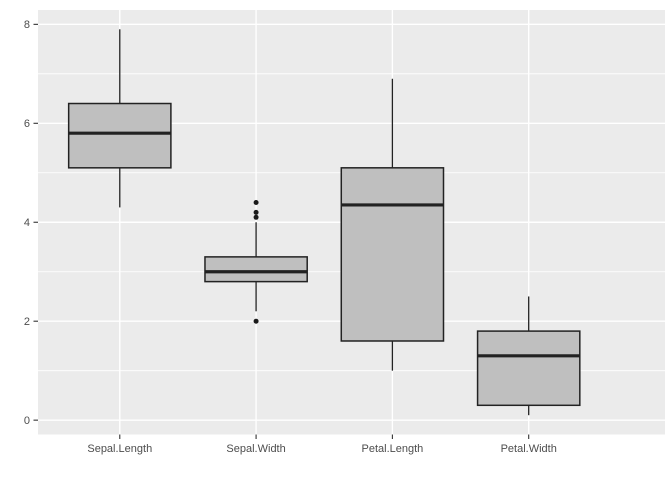 The height and width of the screenshot is (480, 672). Describe the element at coordinates (27, 223) in the screenshot. I see `y-tick-label: 4` at that location.